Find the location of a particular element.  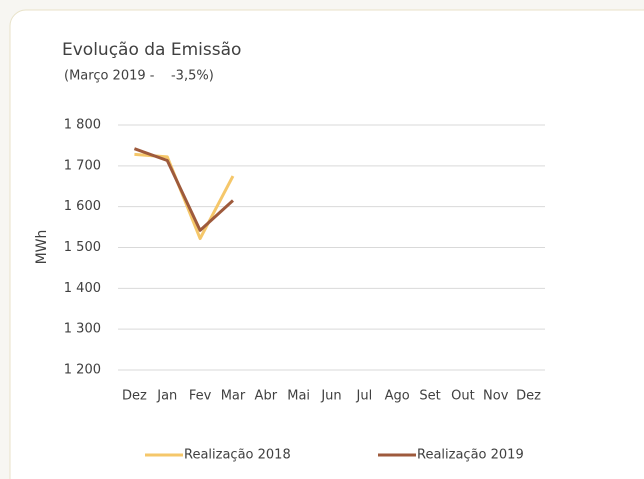

x-tick-label: Set is located at coordinates (429, 396).